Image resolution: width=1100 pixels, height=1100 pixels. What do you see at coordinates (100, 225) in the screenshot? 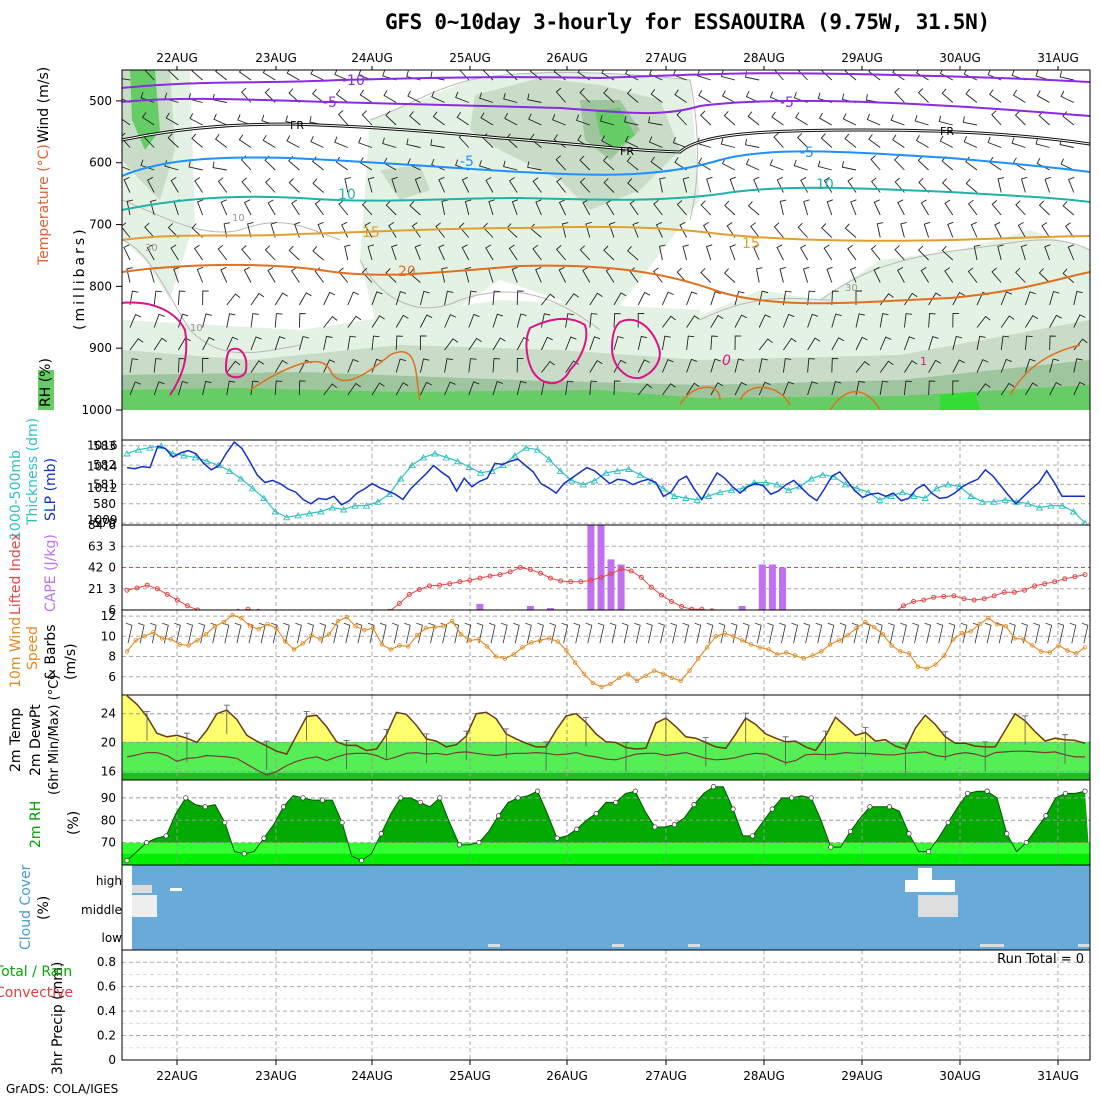
I see `ytick-label: 700` at bounding box center [100, 225].